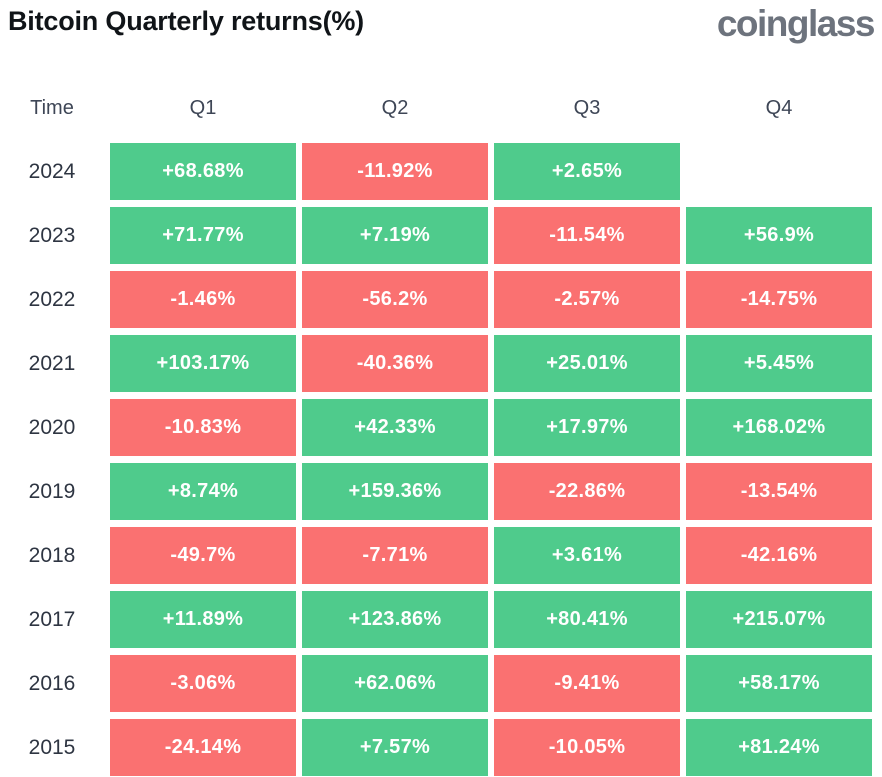 This screenshot has width=882, height=777. What do you see at coordinates (203, 427) in the screenshot?
I see `return-cell-2020-q1: -10.83%` at bounding box center [203, 427].